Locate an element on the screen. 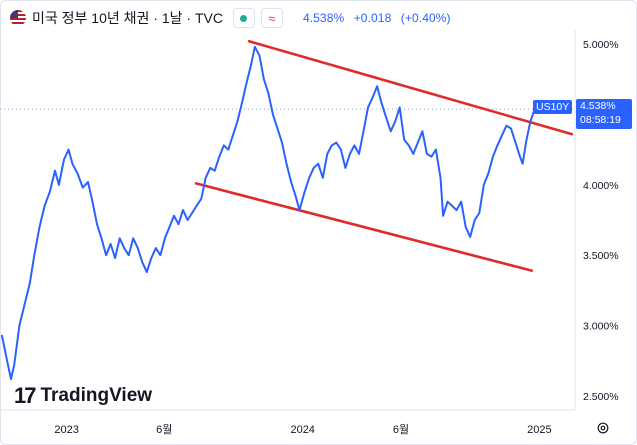 Image resolution: width=637 pixels, height=445 pixels. y-tick-label: 4.000% is located at coordinates (601, 186).